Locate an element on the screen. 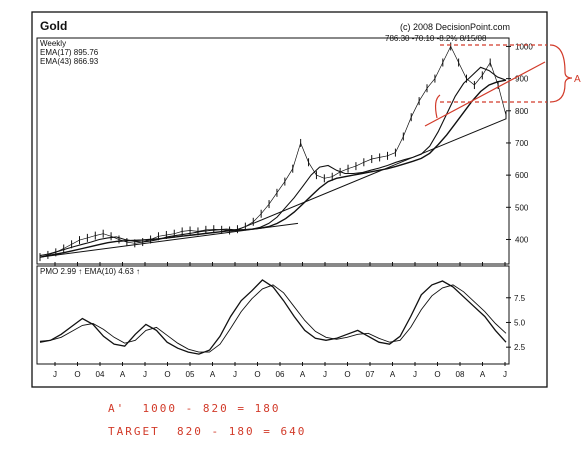  trendline-long is located at coordinates (371, 174).